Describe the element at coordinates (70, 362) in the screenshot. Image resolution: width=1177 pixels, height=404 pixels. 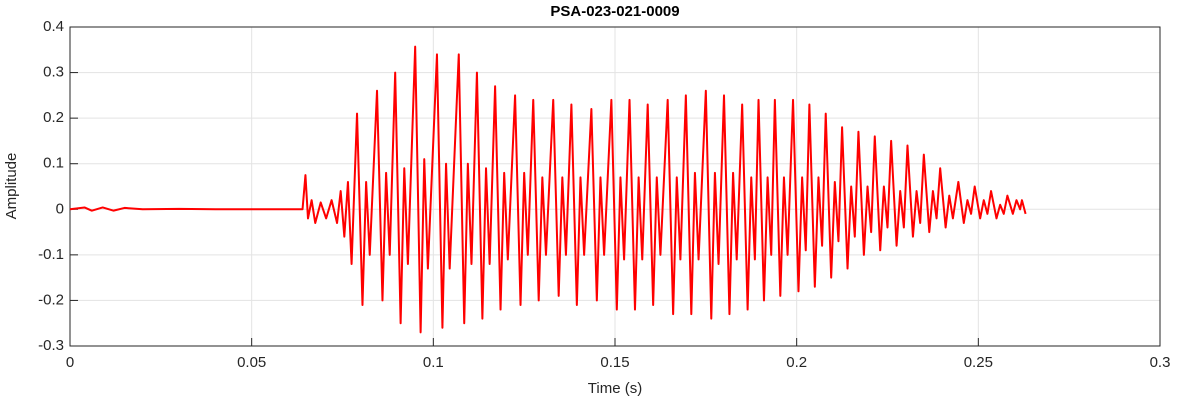
I see `x-tick-label: 0` at that location.